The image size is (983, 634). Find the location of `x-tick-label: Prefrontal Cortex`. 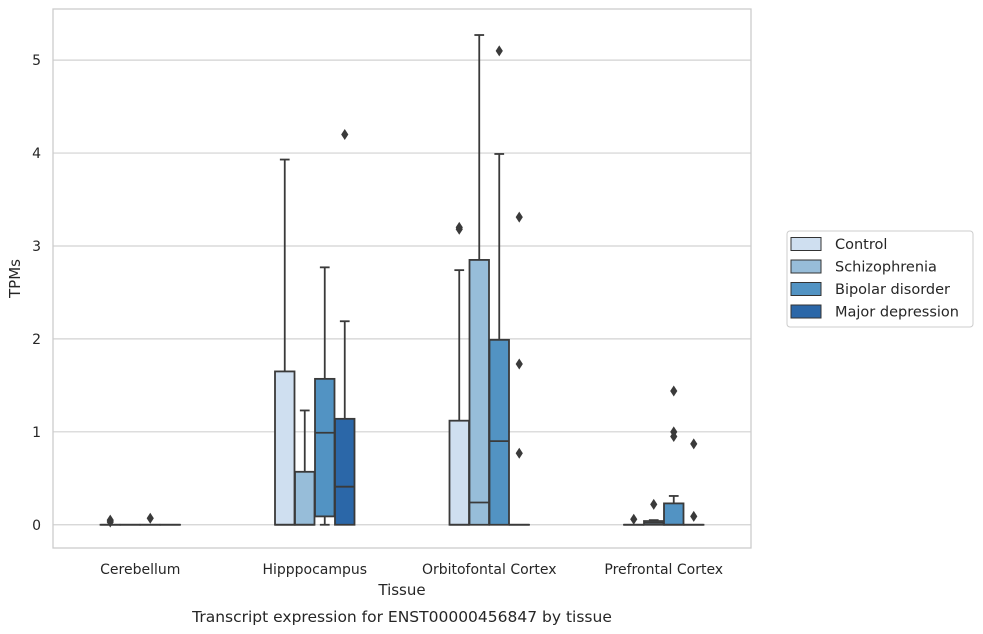

x-tick-label: Prefrontal Cortex is located at coordinates (663, 570).